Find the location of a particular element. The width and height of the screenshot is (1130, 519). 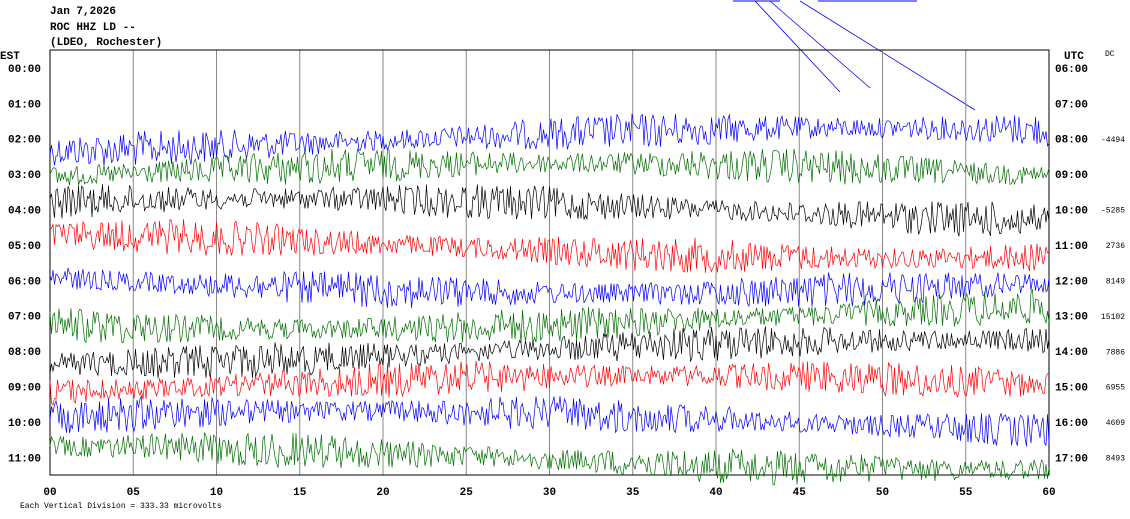

est-label: 04:00 is located at coordinates (24, 212).